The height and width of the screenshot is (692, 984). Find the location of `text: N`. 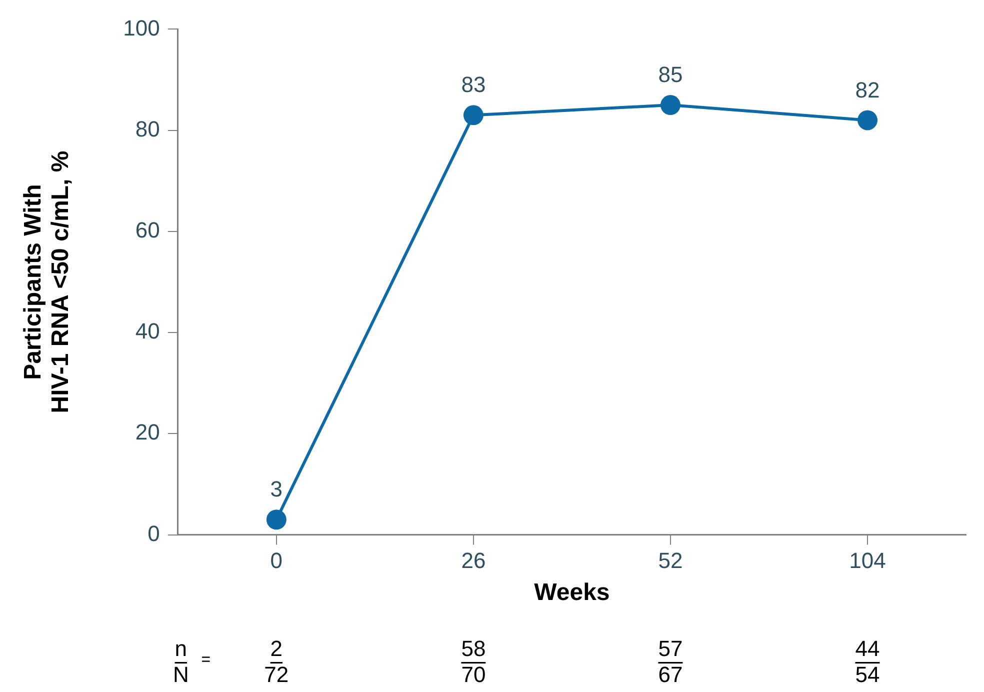

text: N is located at coordinates (180, 675).